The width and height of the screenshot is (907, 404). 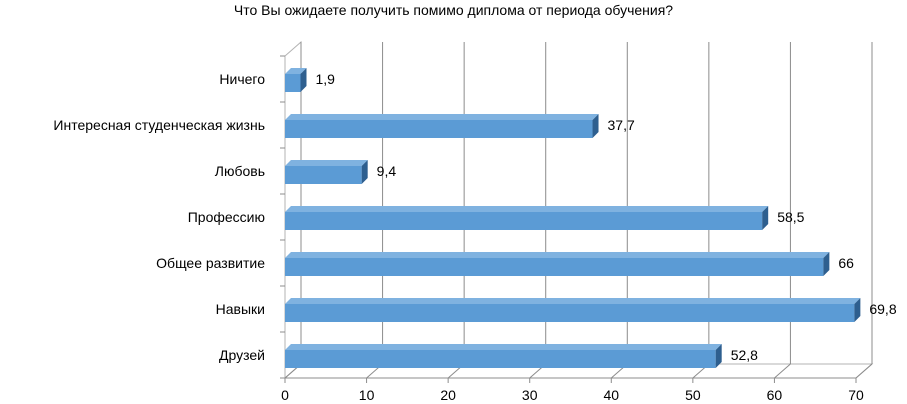 I want to click on category-label: Друзей, so click(x=242, y=355).